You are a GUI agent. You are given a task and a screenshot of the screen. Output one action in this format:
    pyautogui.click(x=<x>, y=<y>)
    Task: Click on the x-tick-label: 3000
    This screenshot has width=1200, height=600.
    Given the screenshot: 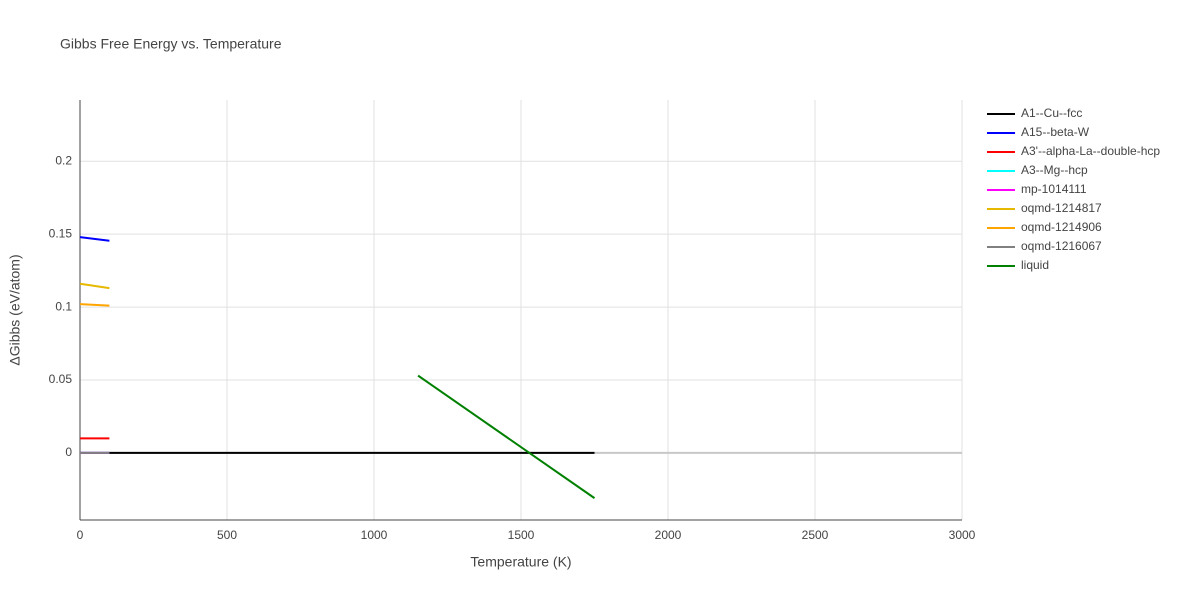 What is the action you would take?
    pyautogui.click(x=962, y=535)
    